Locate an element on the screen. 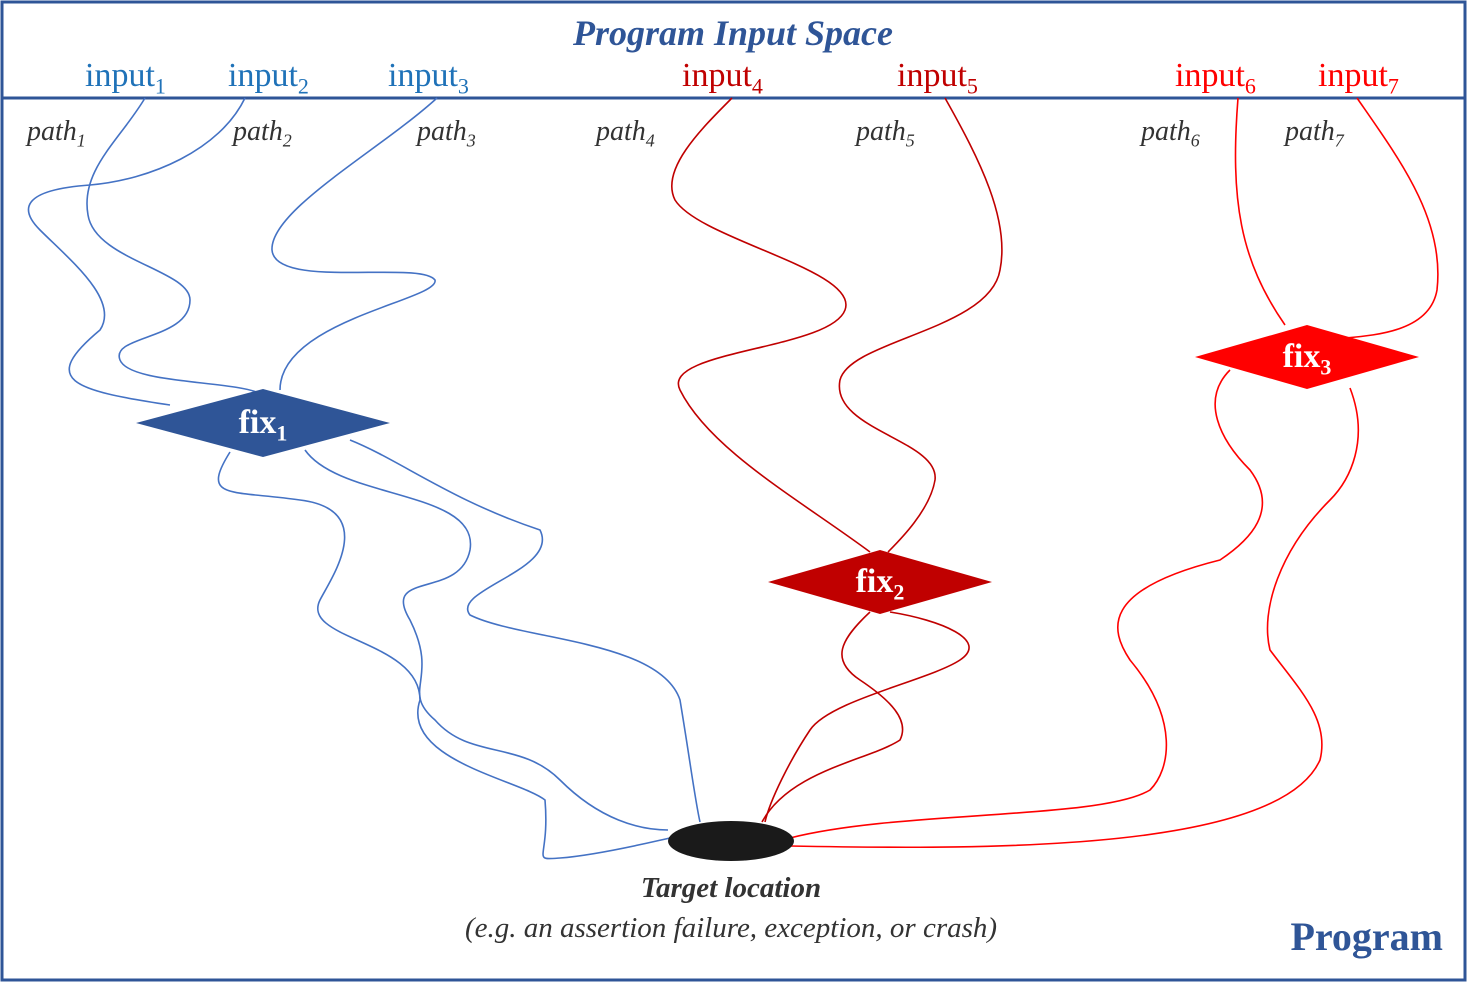 This screenshot has height=983, width=1468. input-label: input4 is located at coordinates (722, 78).